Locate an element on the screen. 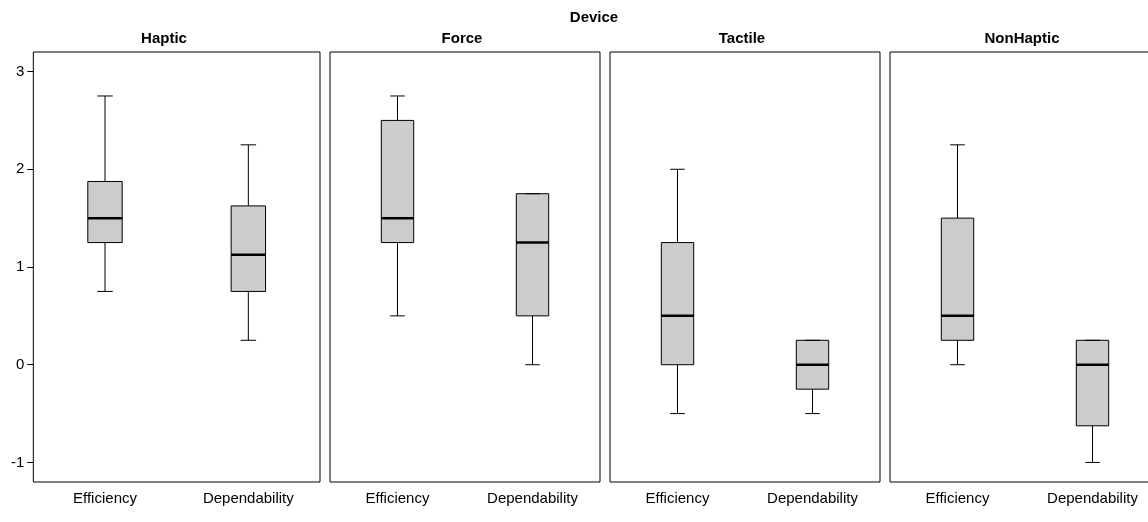  y-tick-label: 0 is located at coordinates (20, 363).